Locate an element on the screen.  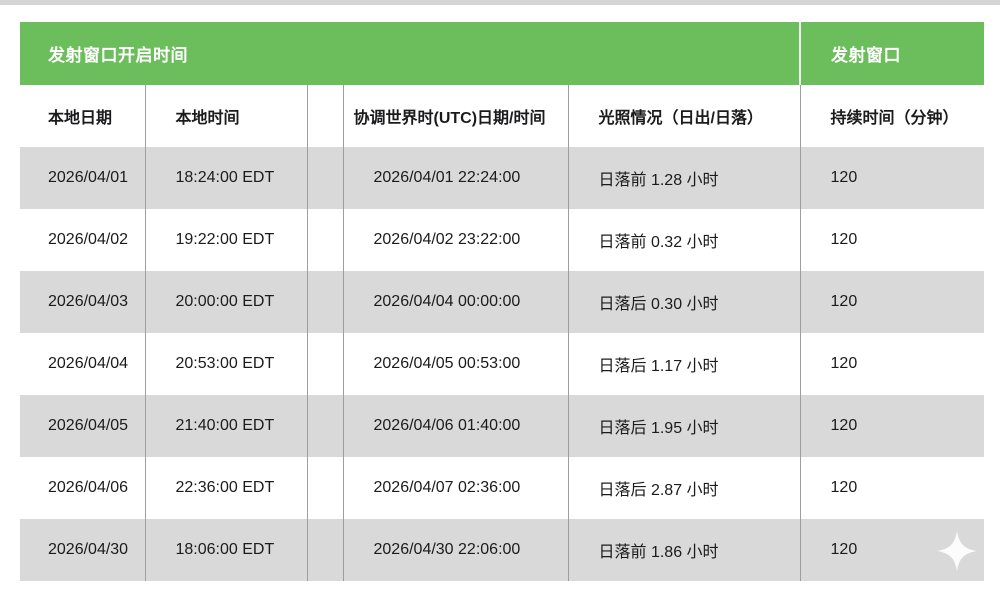
cell-lighting-condition: 日落后 1.95 小时 is located at coordinates (684, 426).